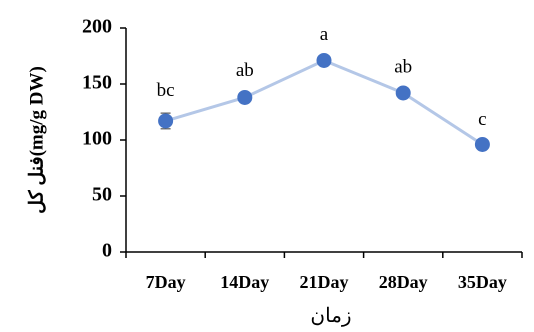  What do you see at coordinates (97, 27) in the screenshot?
I see `y-tick-label: 200` at bounding box center [97, 27].